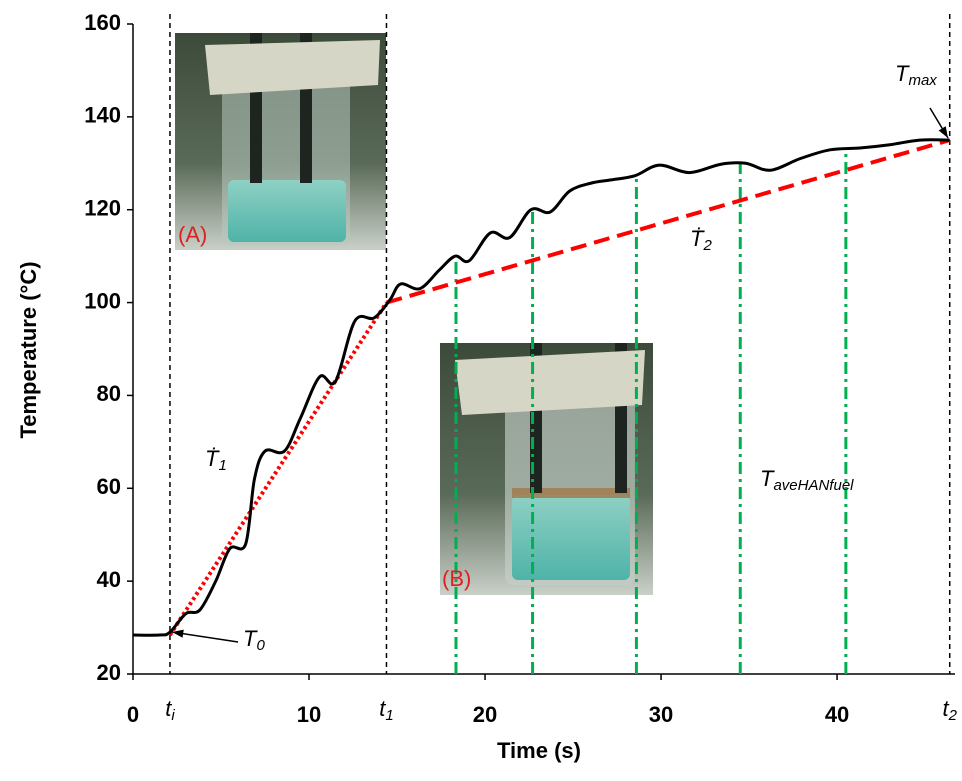 The width and height of the screenshot is (962, 781). I want to click on annotation: Ṫ2, so click(701, 240).